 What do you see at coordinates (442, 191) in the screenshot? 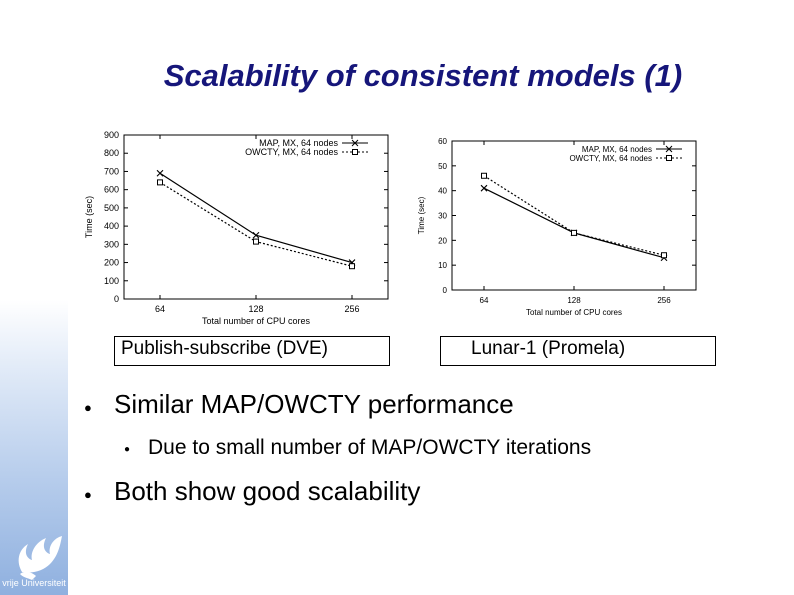
I see `y-tick-label: 40` at bounding box center [442, 191].